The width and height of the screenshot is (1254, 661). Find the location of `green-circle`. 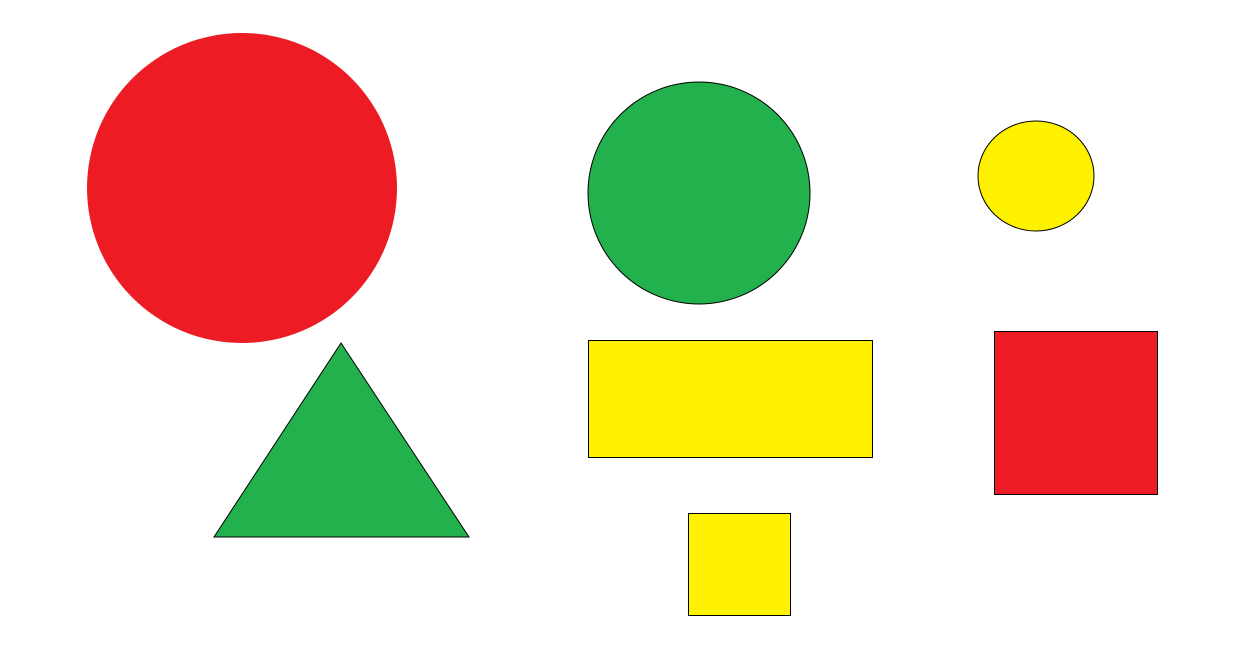

green-circle is located at coordinates (699, 193).